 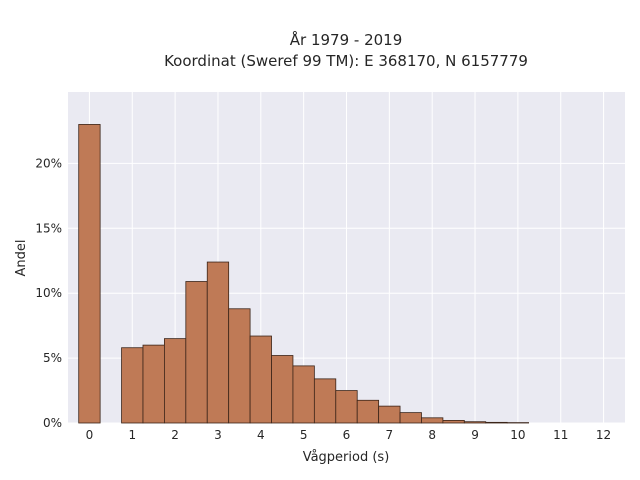 I want to click on x-tick-label: 12, so click(x=603, y=435).